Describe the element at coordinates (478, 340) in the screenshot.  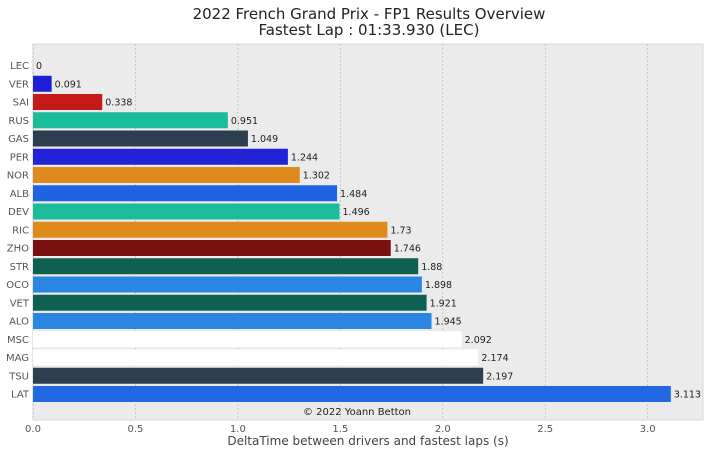
I see `bar-value-label: 2.092` at that location.